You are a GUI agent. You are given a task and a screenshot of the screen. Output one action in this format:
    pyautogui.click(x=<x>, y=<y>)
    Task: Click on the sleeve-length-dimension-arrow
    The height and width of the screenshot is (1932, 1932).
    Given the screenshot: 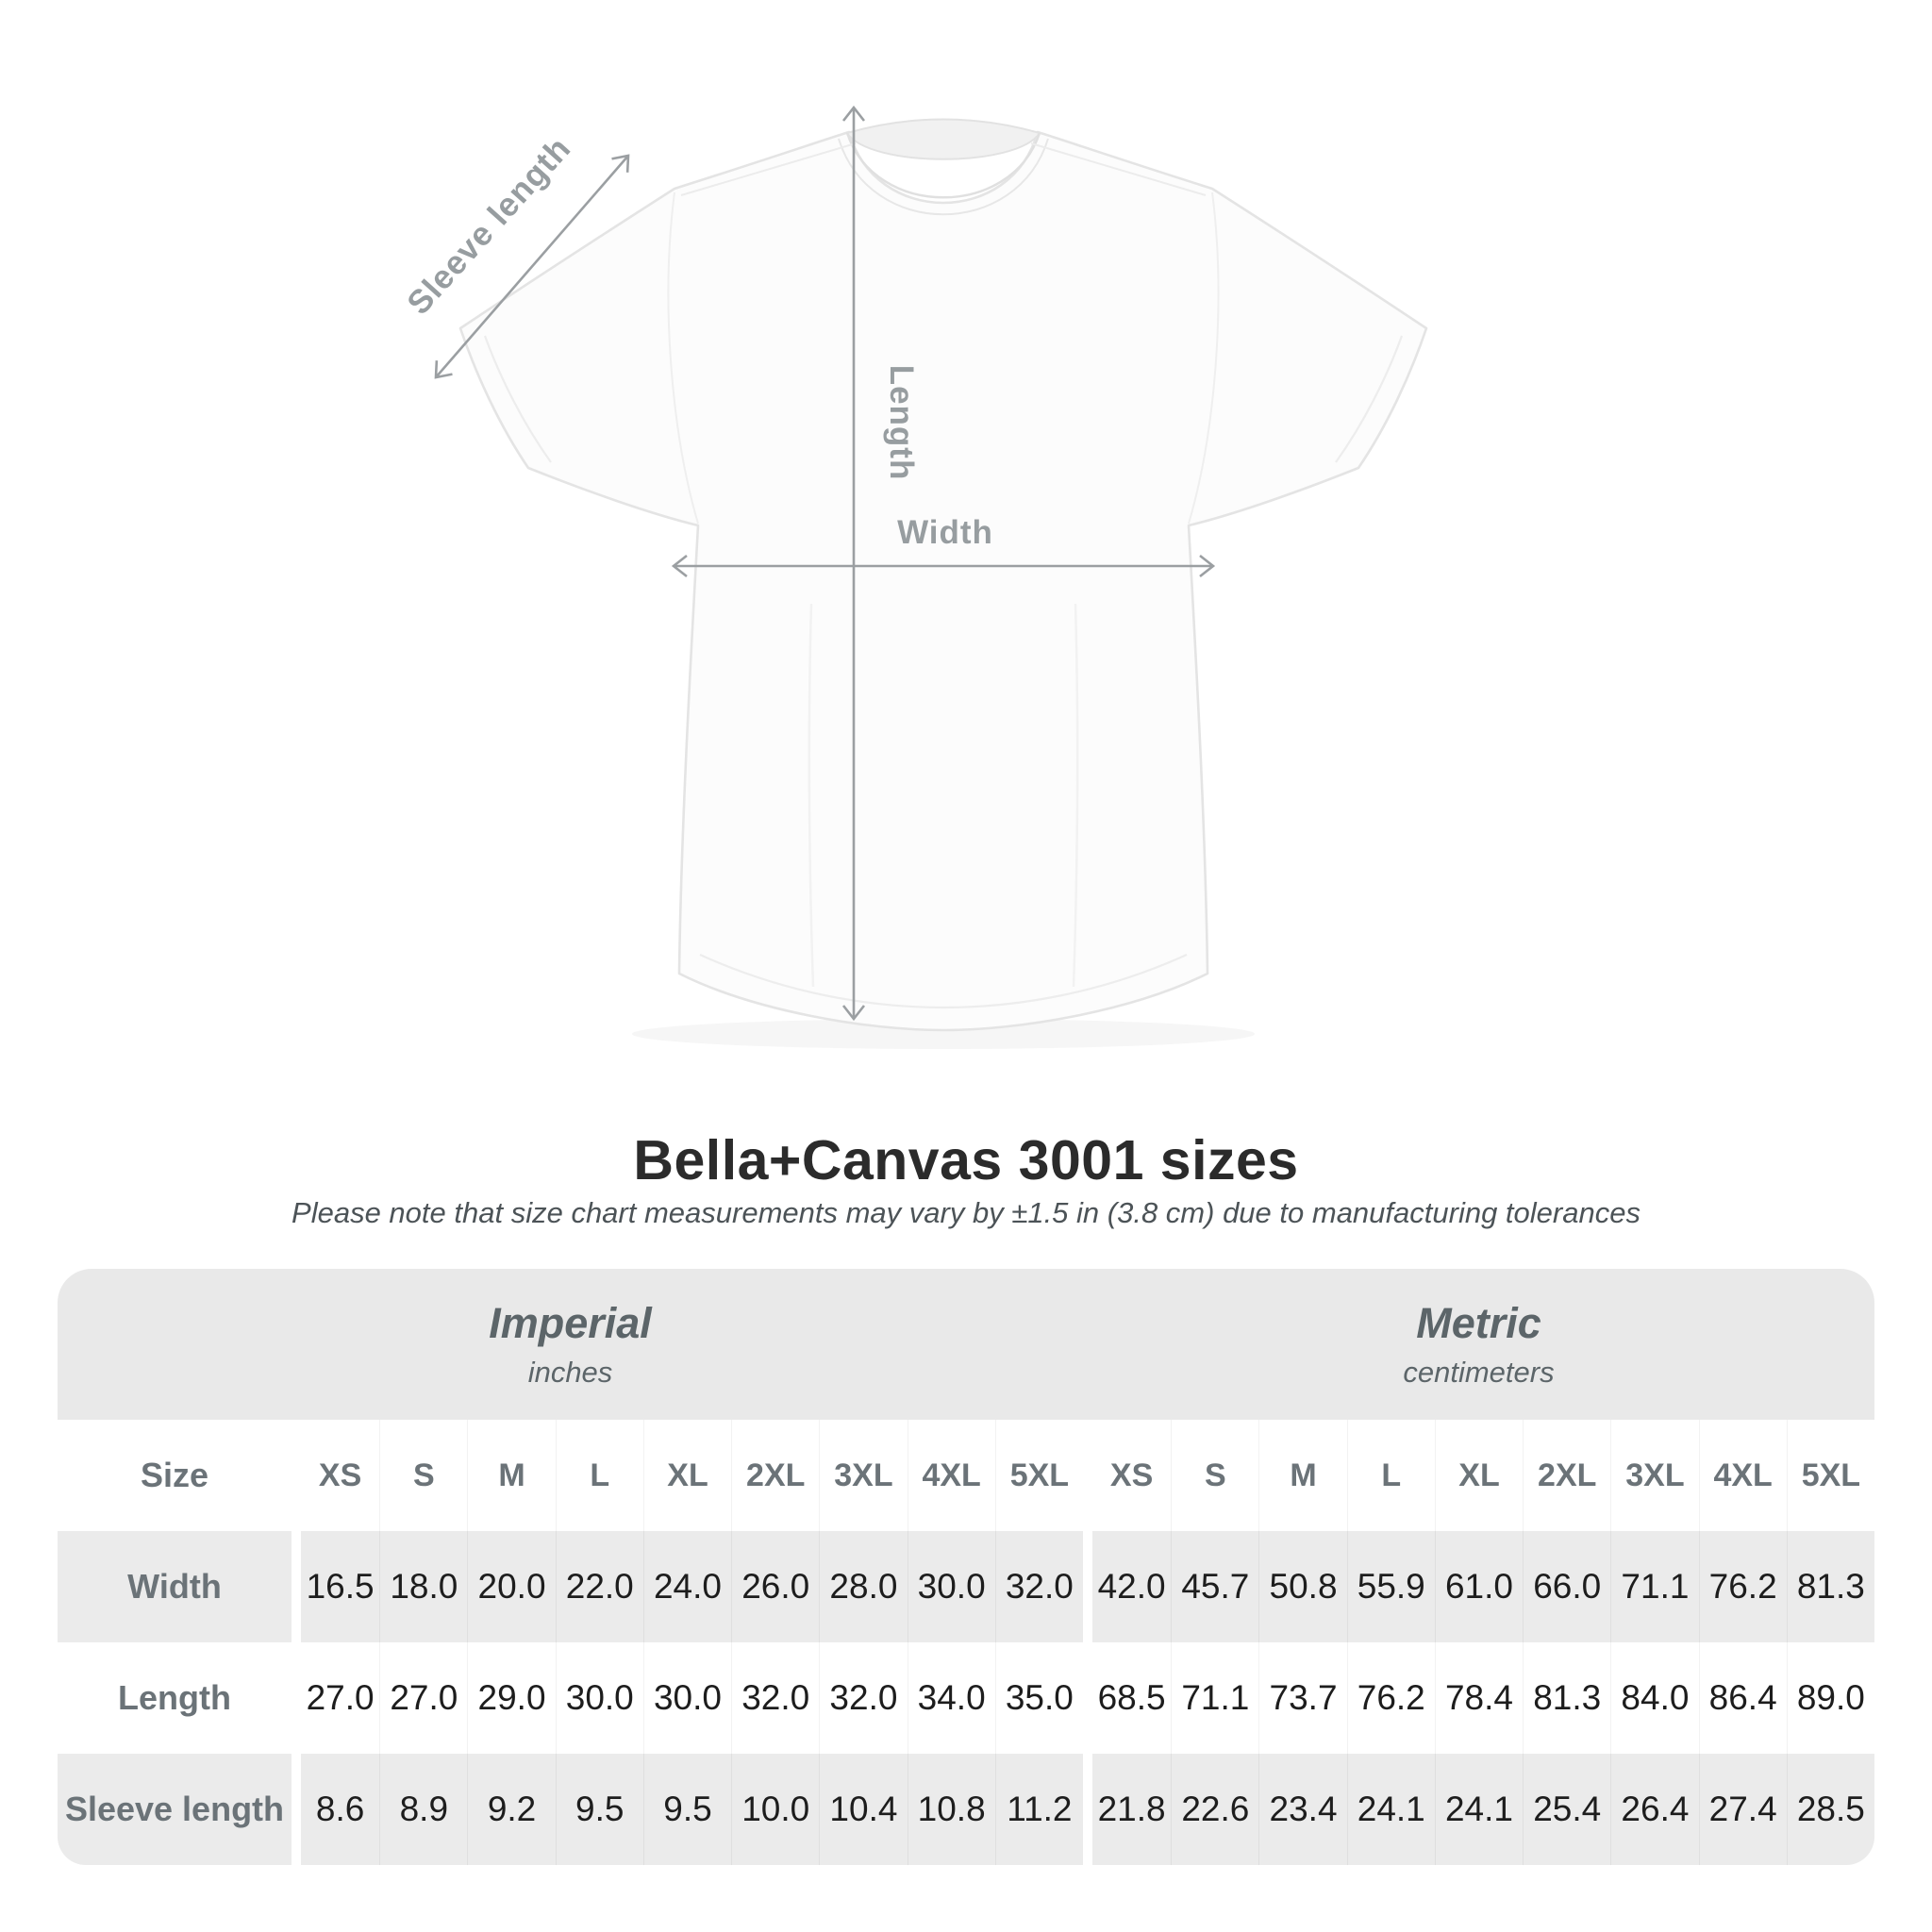 What is the action you would take?
    pyautogui.click(x=532, y=266)
    